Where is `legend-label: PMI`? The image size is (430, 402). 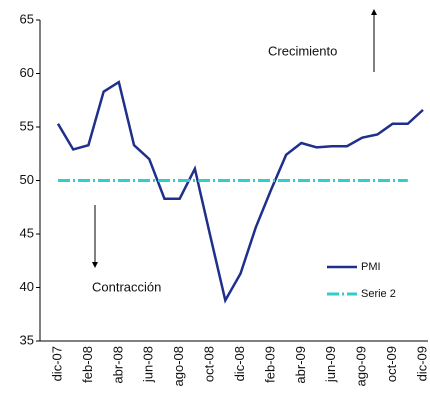
legend-label: PMI is located at coordinates (371, 267).